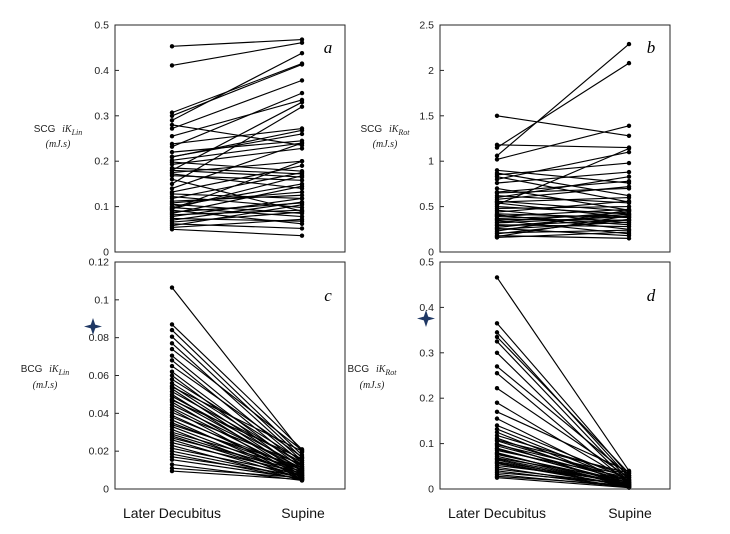 The height and width of the screenshot is (534, 730). What do you see at coordinates (106, 490) in the screenshot?
I see `panel-c-ytick-label: 0` at bounding box center [106, 490].